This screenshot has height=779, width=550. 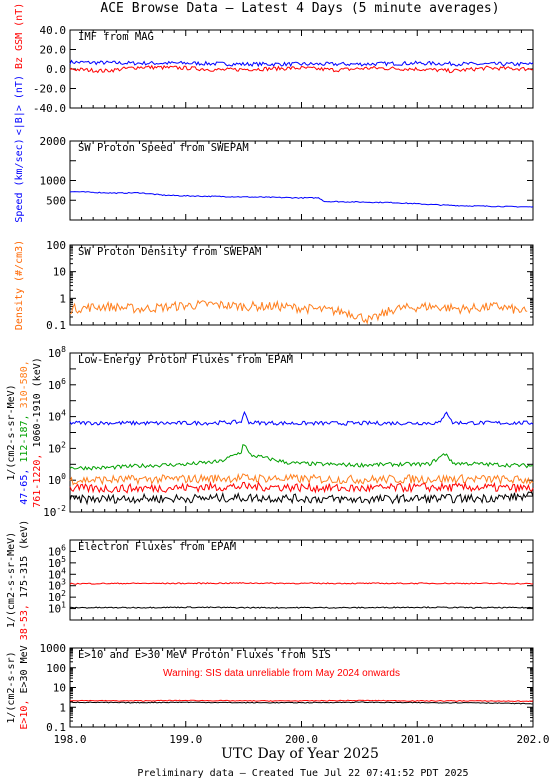 What do you see at coordinates (417, 739) in the screenshot?
I see `x-tick-label: 201.0` at bounding box center [417, 739].